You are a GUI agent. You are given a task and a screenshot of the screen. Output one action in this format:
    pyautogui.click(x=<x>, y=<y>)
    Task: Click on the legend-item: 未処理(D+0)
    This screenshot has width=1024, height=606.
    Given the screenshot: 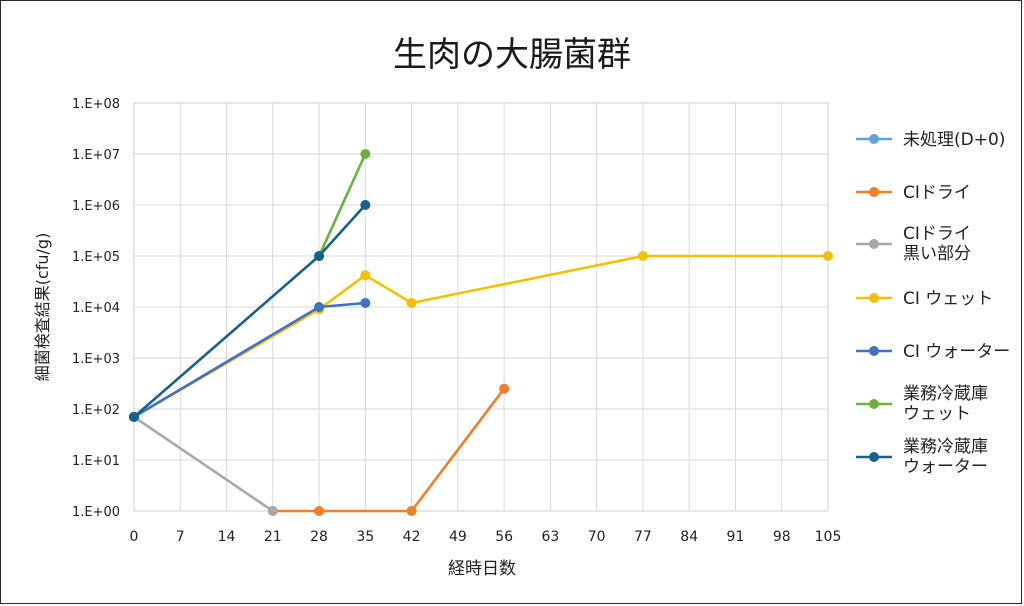 What is the action you would take?
    pyautogui.click(x=930, y=140)
    